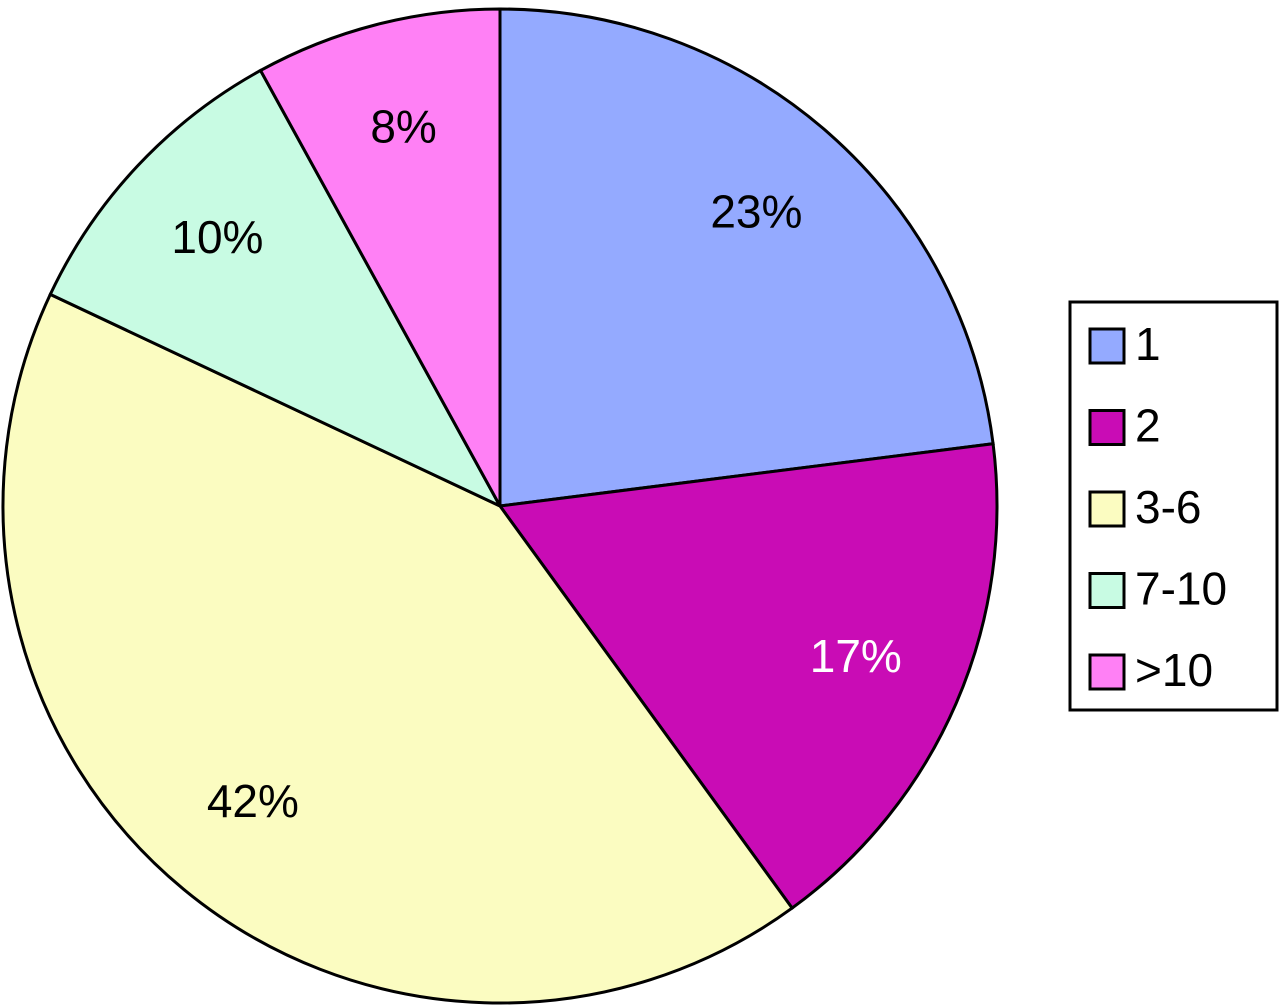 This screenshot has width=1285, height=1007. I want to click on slice-label: 8%, so click(403, 127).